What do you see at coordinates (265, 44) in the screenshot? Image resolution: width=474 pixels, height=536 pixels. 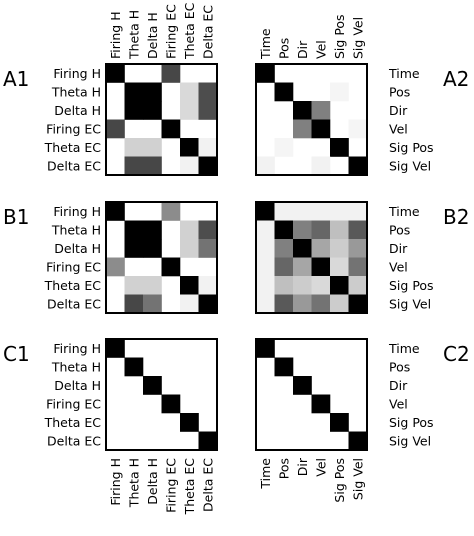 I see `column-label-time: Time` at bounding box center [265, 44].